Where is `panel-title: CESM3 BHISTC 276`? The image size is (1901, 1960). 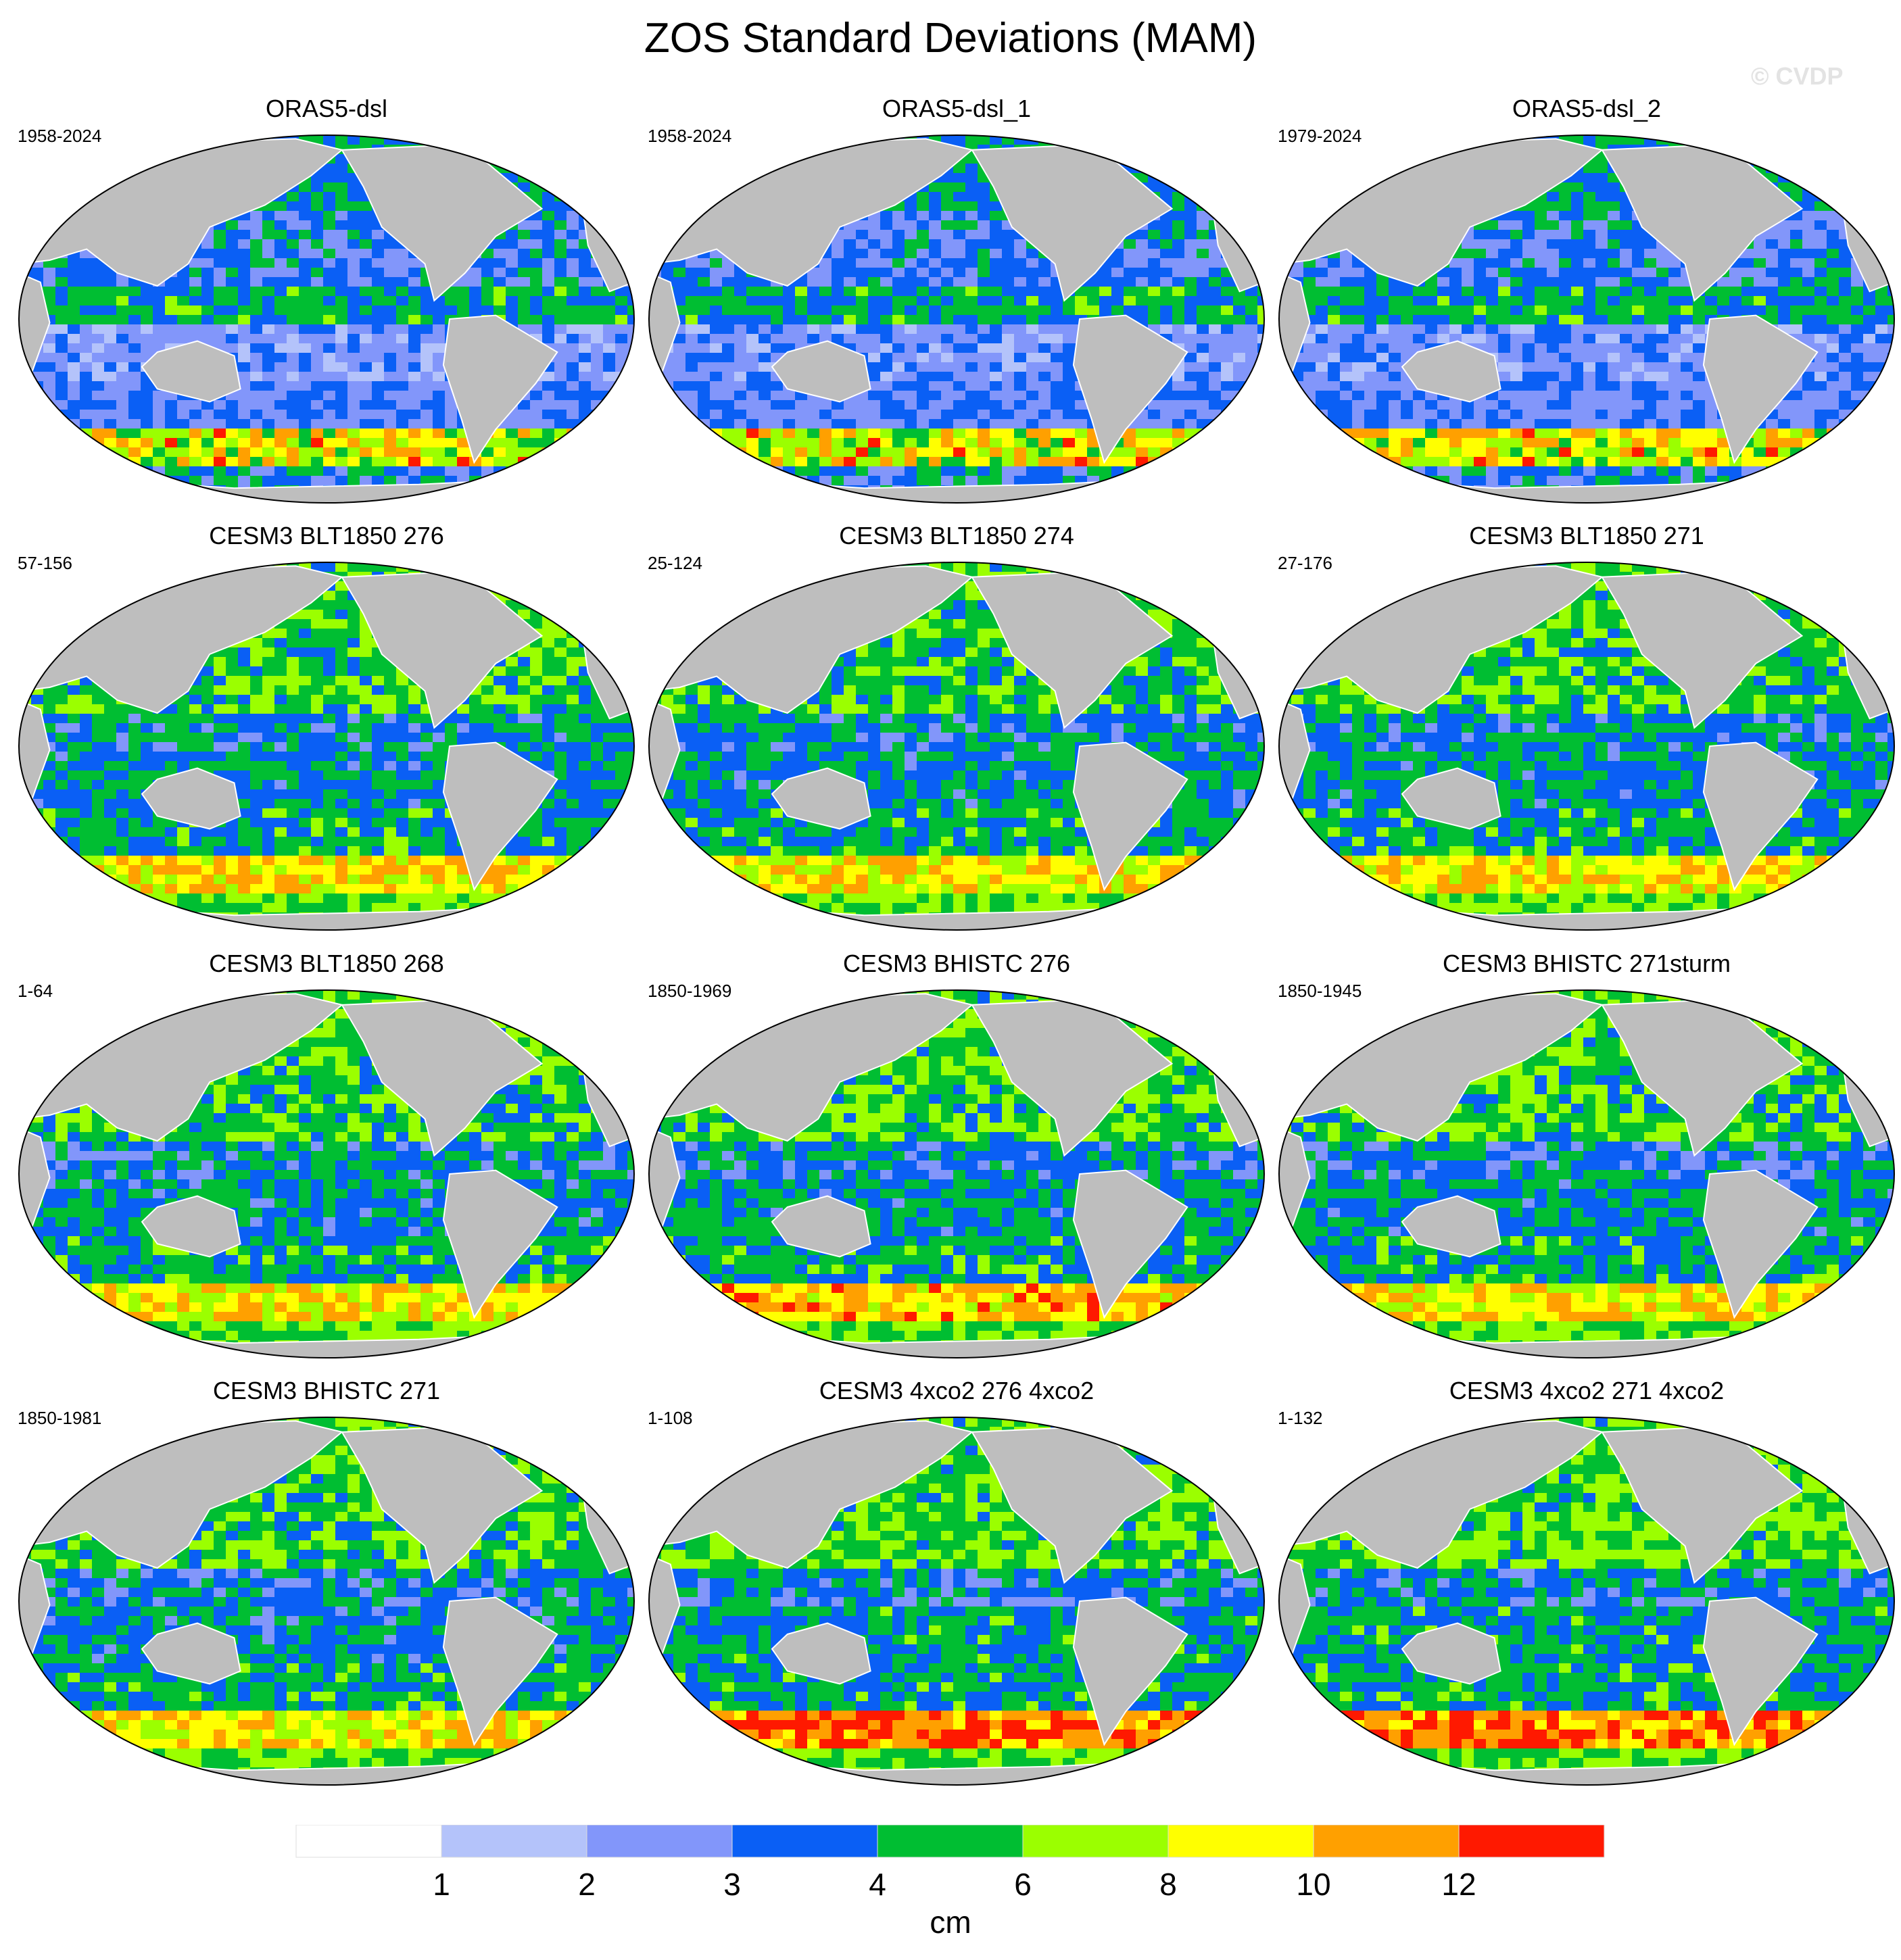
panel-title: CESM3 BHISTC 276 is located at coordinates (956, 964).